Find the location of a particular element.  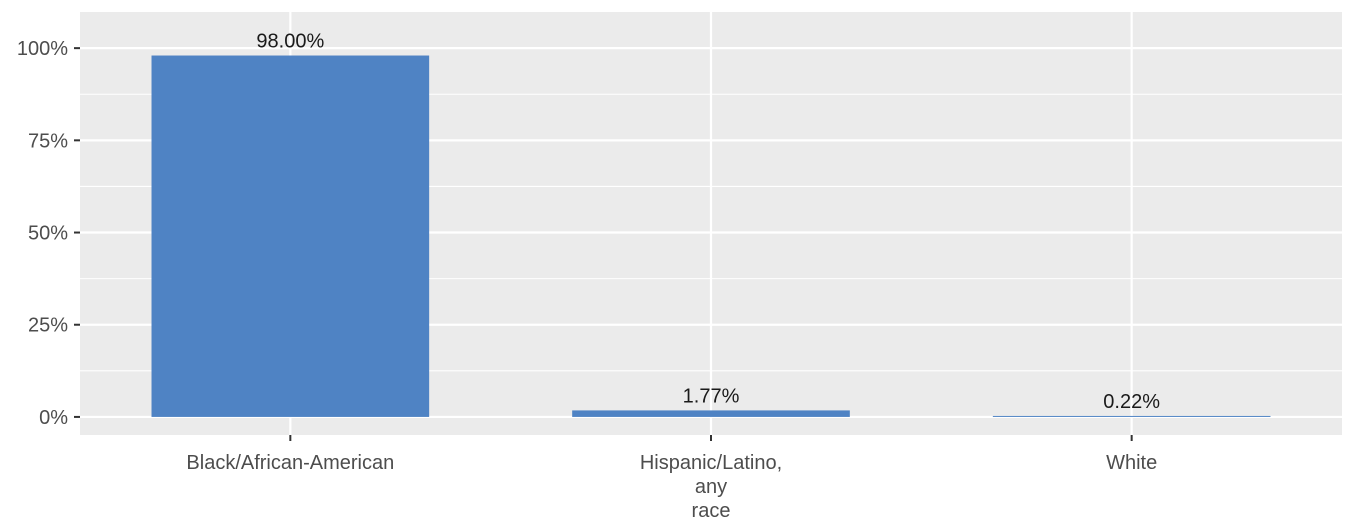

y-axis: 0% 25% 50% 75% 100% is located at coordinates (48, 233).